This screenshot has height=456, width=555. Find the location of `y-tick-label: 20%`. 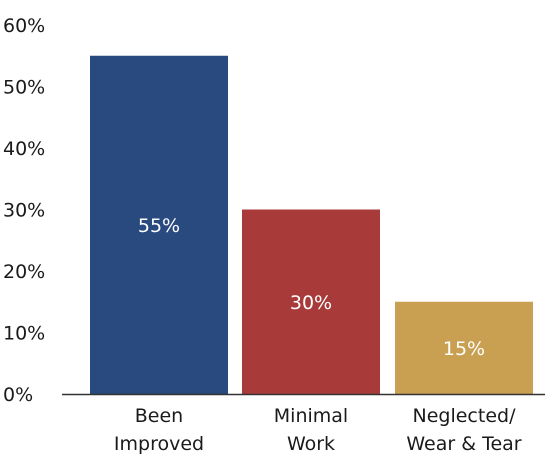

y-tick-label: 20% is located at coordinates (24, 272).